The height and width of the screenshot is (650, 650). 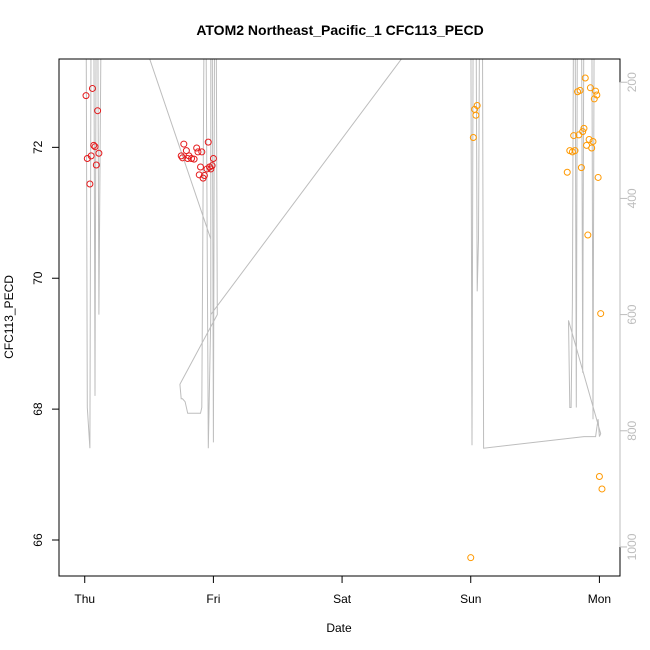 I want to click on x-tick-label: Fri, so click(x=213, y=599).